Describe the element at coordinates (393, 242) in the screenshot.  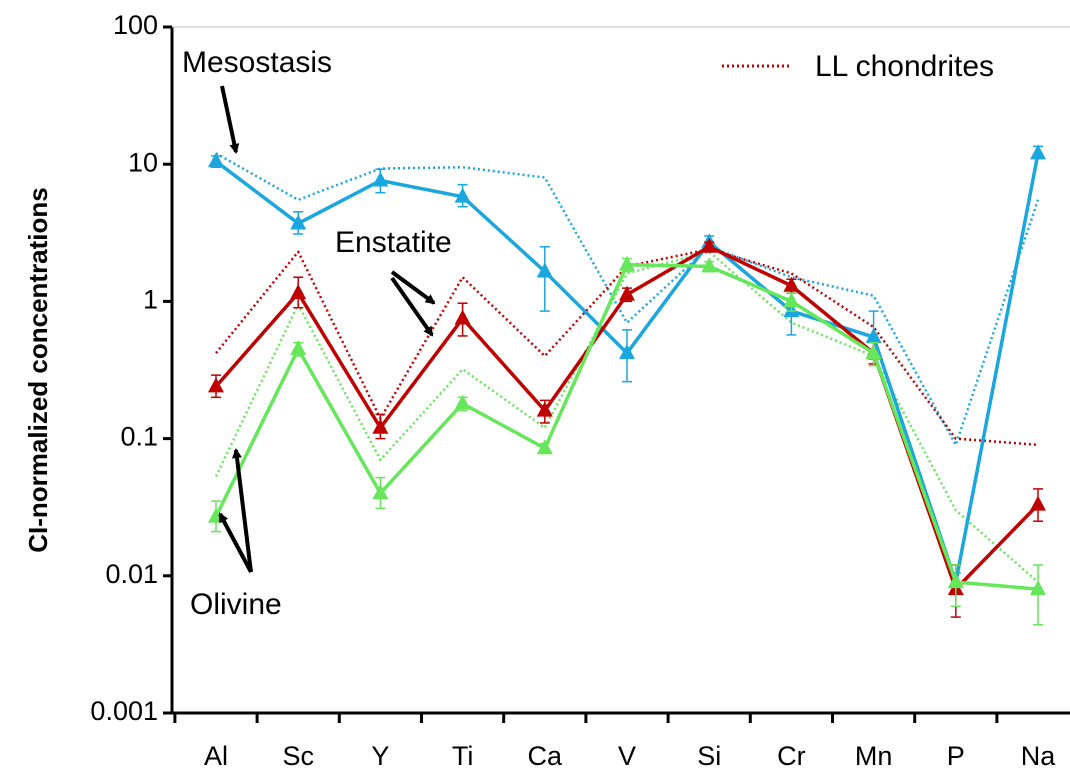
I see `annotation-enstatite: Enstatite` at that location.